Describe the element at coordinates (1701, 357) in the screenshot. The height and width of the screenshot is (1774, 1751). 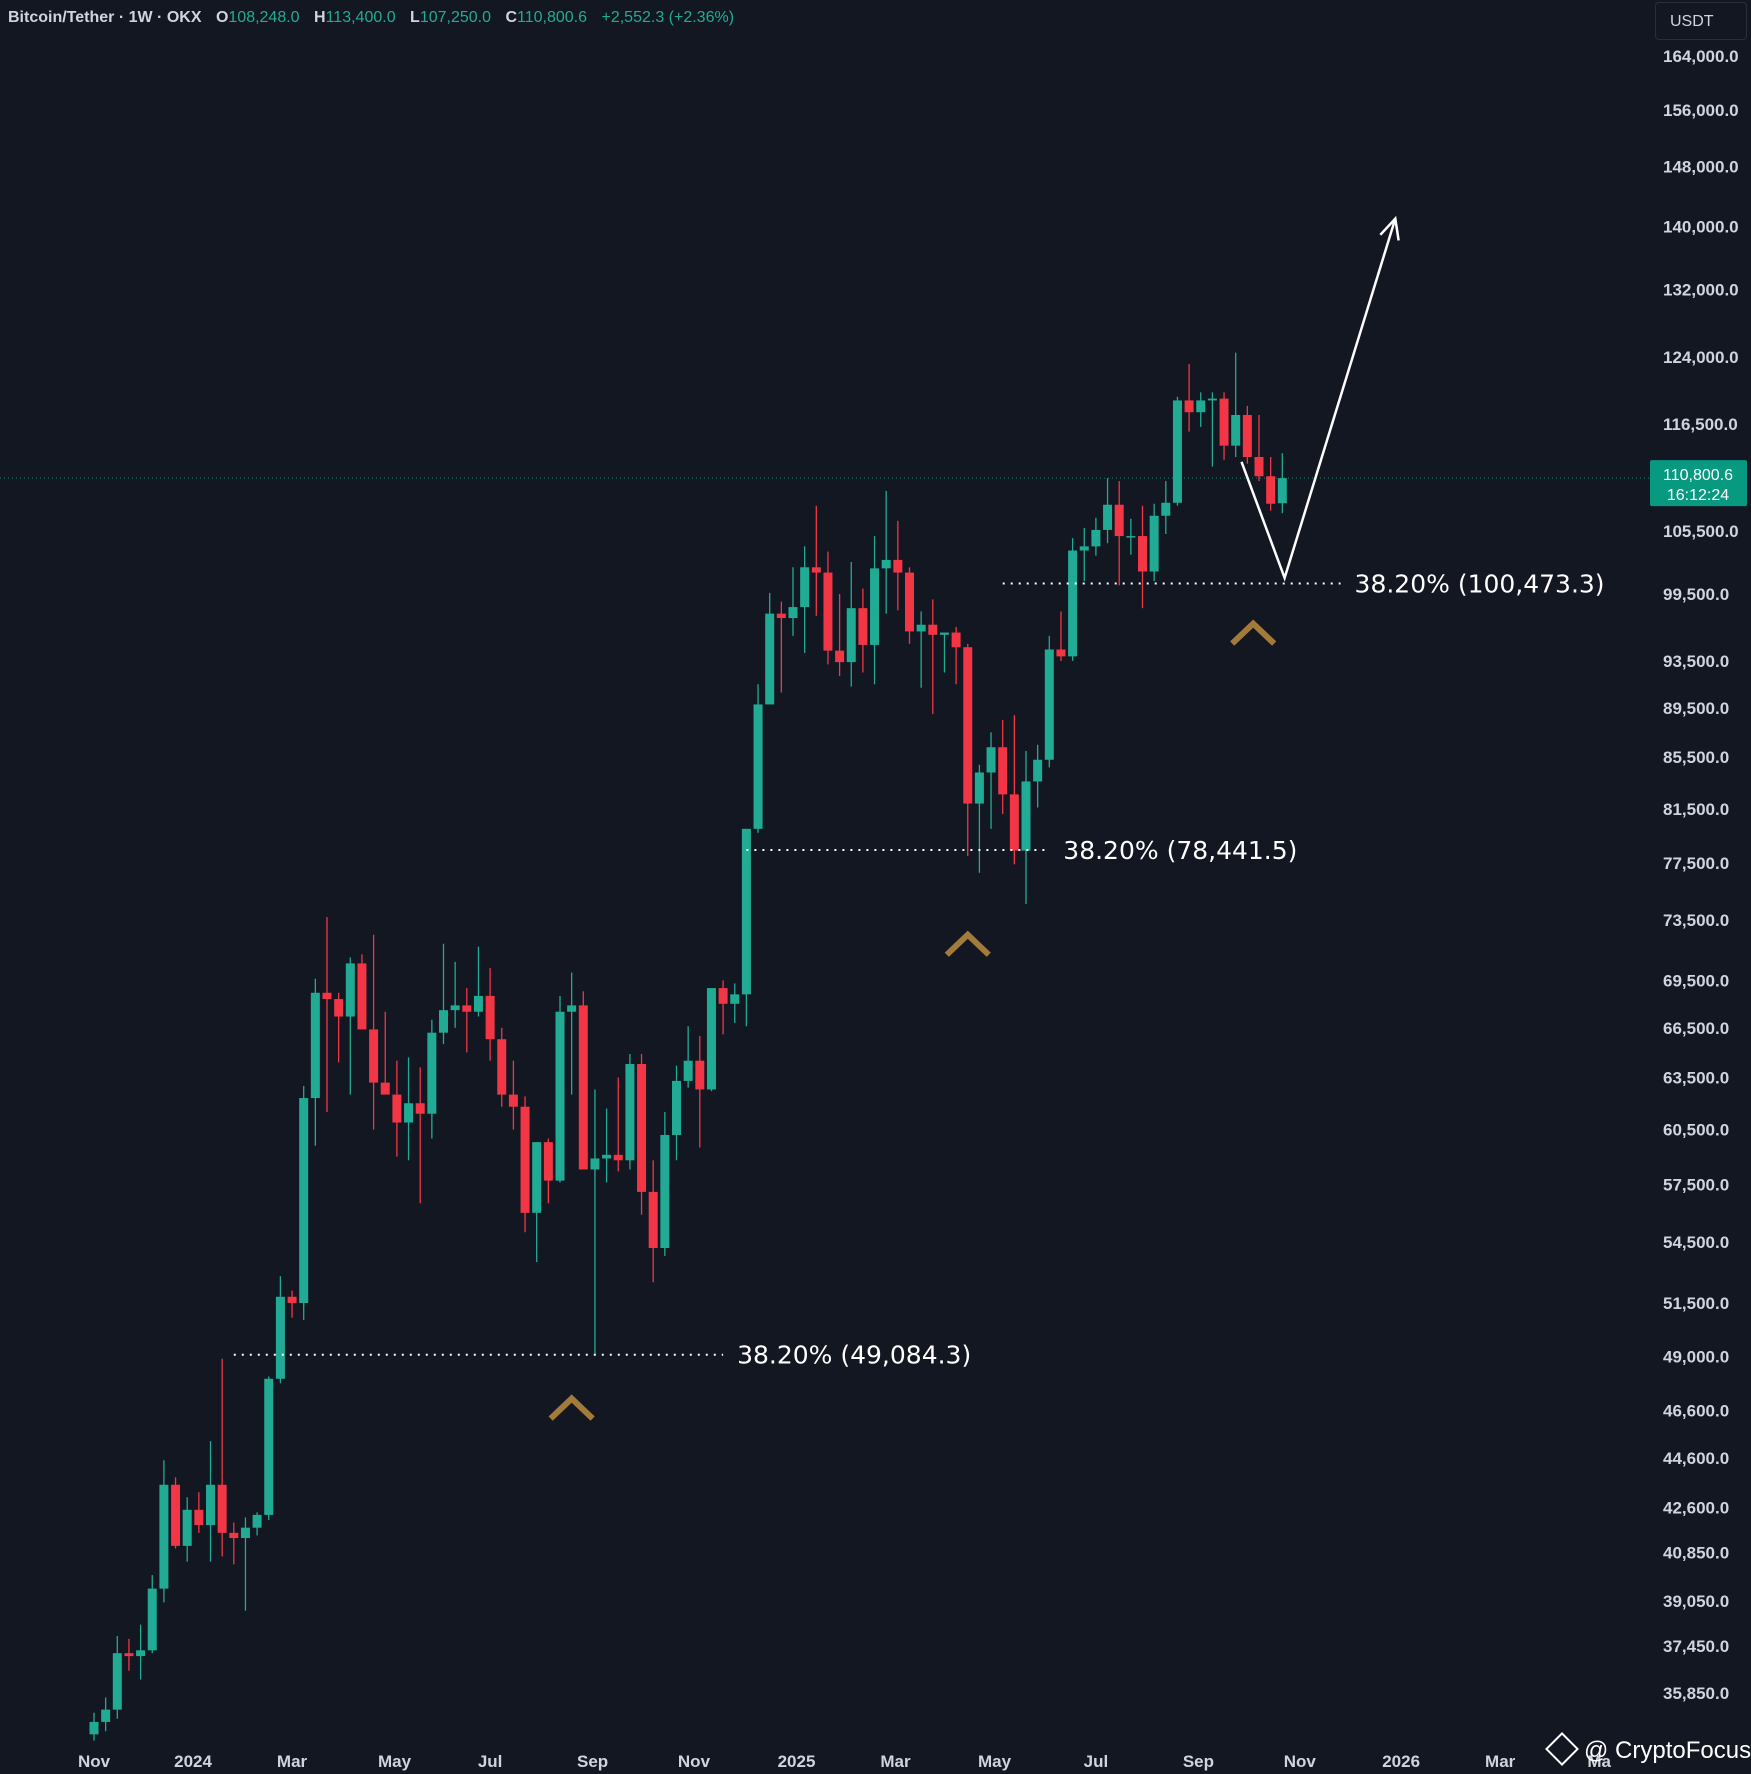
I see `y-tick-label: 124,000.0` at that location.